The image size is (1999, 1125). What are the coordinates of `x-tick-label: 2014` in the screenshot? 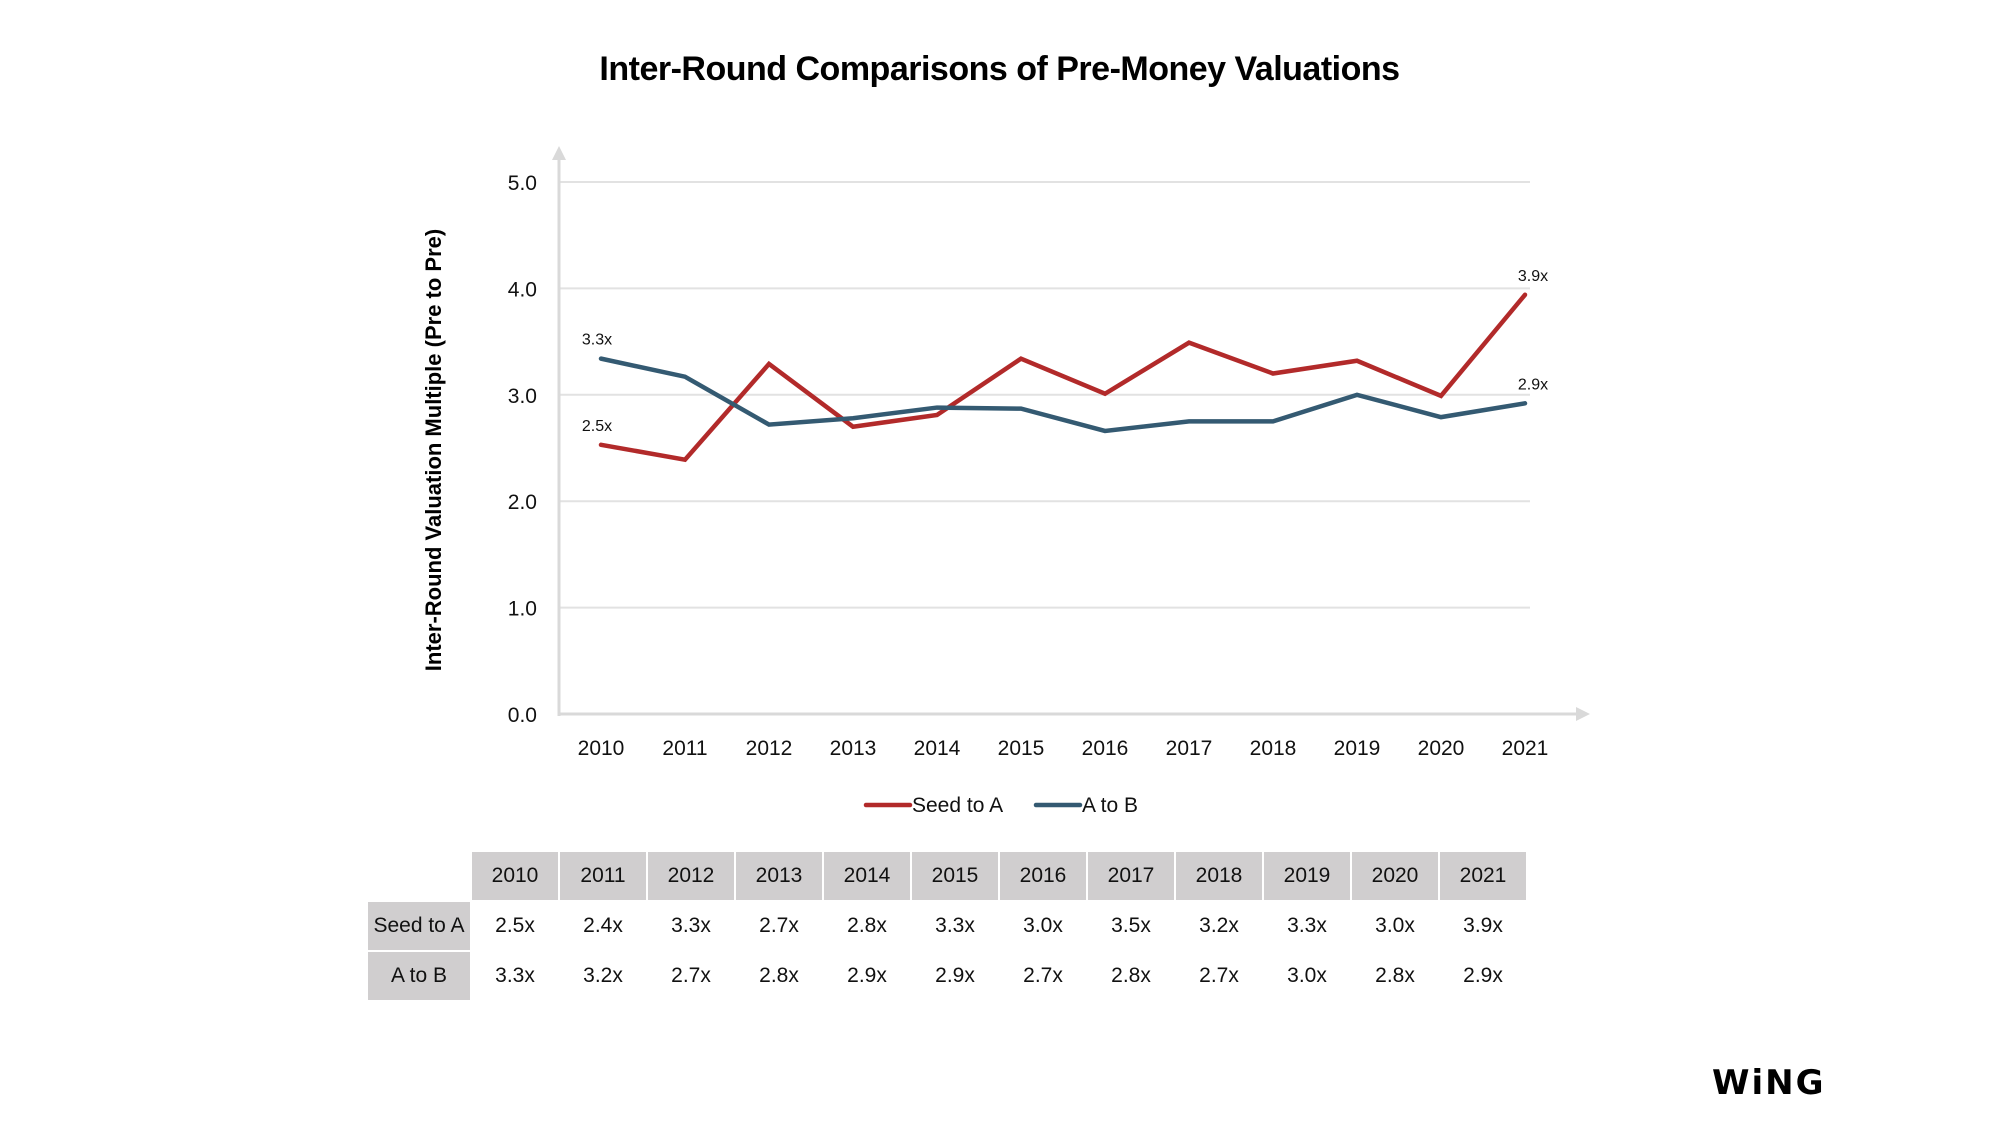 It's located at (937, 748).